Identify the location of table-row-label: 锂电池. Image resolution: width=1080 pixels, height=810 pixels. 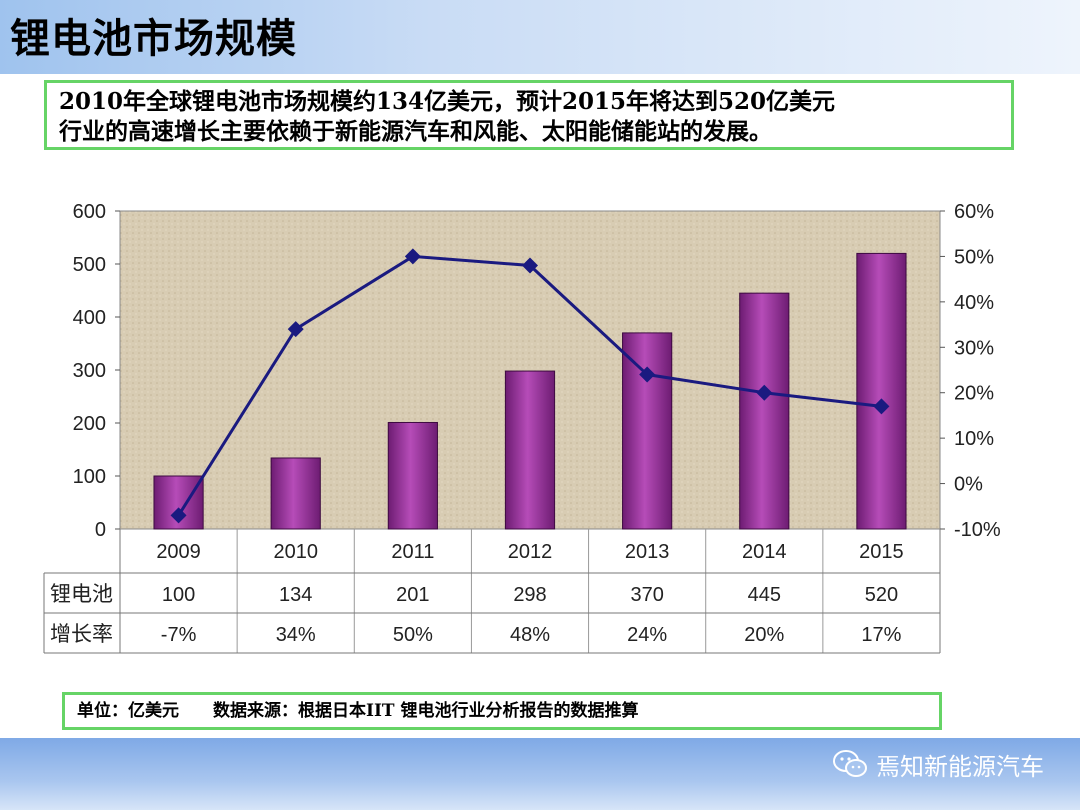
(81, 594).